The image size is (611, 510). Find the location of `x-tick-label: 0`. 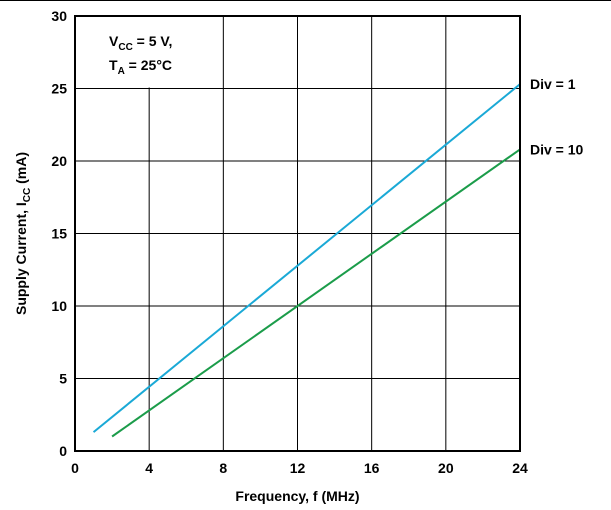

x-tick-label: 0 is located at coordinates (75, 468).